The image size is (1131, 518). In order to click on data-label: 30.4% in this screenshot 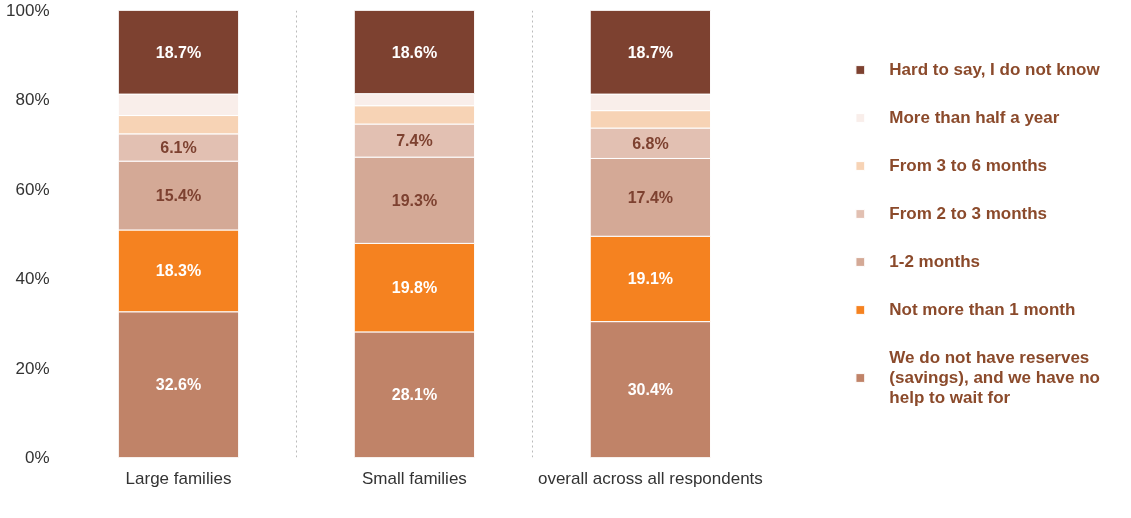, I will do `click(650, 390)`.